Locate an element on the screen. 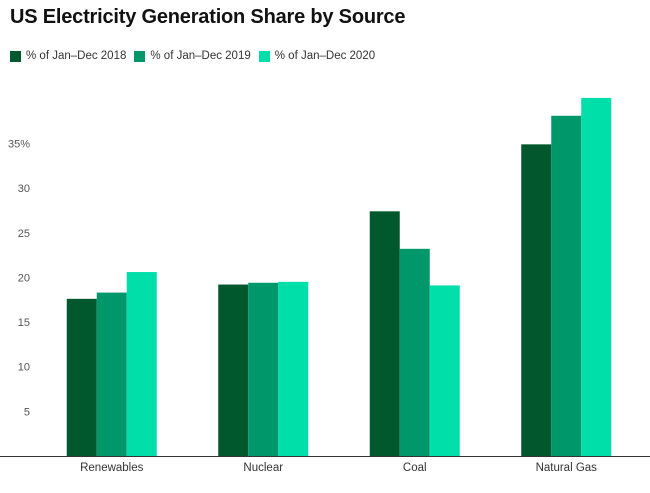 The image size is (650, 493). legend-item-2018: % of Jan–Dec 2018 is located at coordinates (68, 56).